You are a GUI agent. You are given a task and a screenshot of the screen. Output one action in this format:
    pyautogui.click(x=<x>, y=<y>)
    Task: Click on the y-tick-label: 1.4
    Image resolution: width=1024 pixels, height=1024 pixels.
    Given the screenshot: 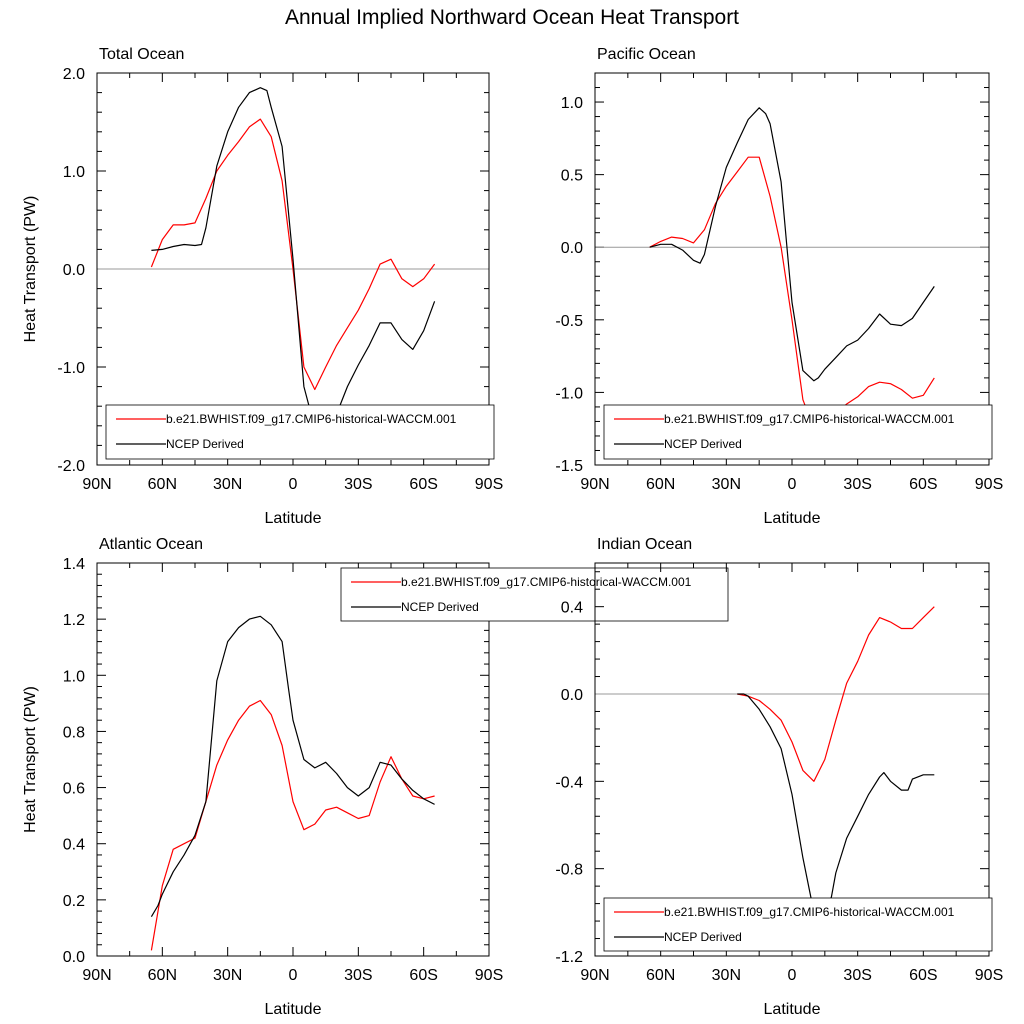 What is the action you would take?
    pyautogui.click(x=74, y=564)
    